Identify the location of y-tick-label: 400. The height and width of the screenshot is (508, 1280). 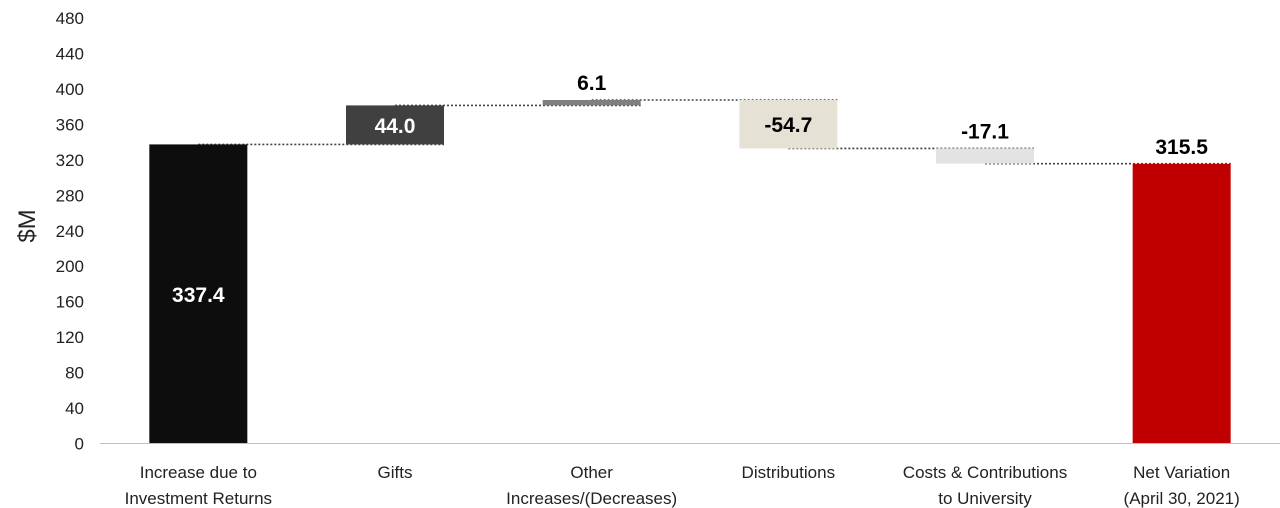
(70, 89).